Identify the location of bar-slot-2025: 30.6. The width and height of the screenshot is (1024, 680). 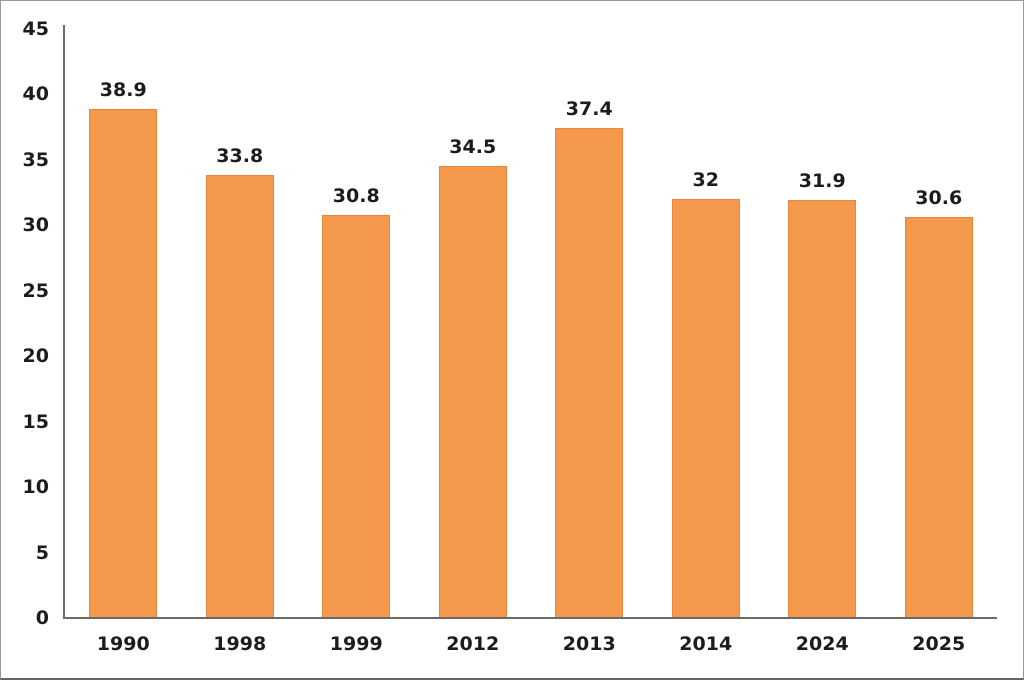
(939, 323).